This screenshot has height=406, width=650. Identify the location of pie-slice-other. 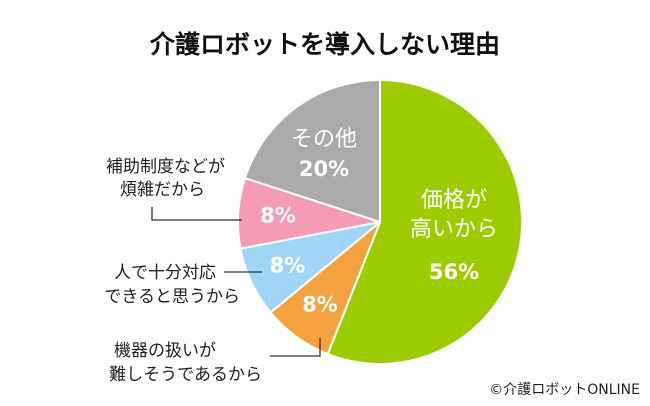
(312, 151).